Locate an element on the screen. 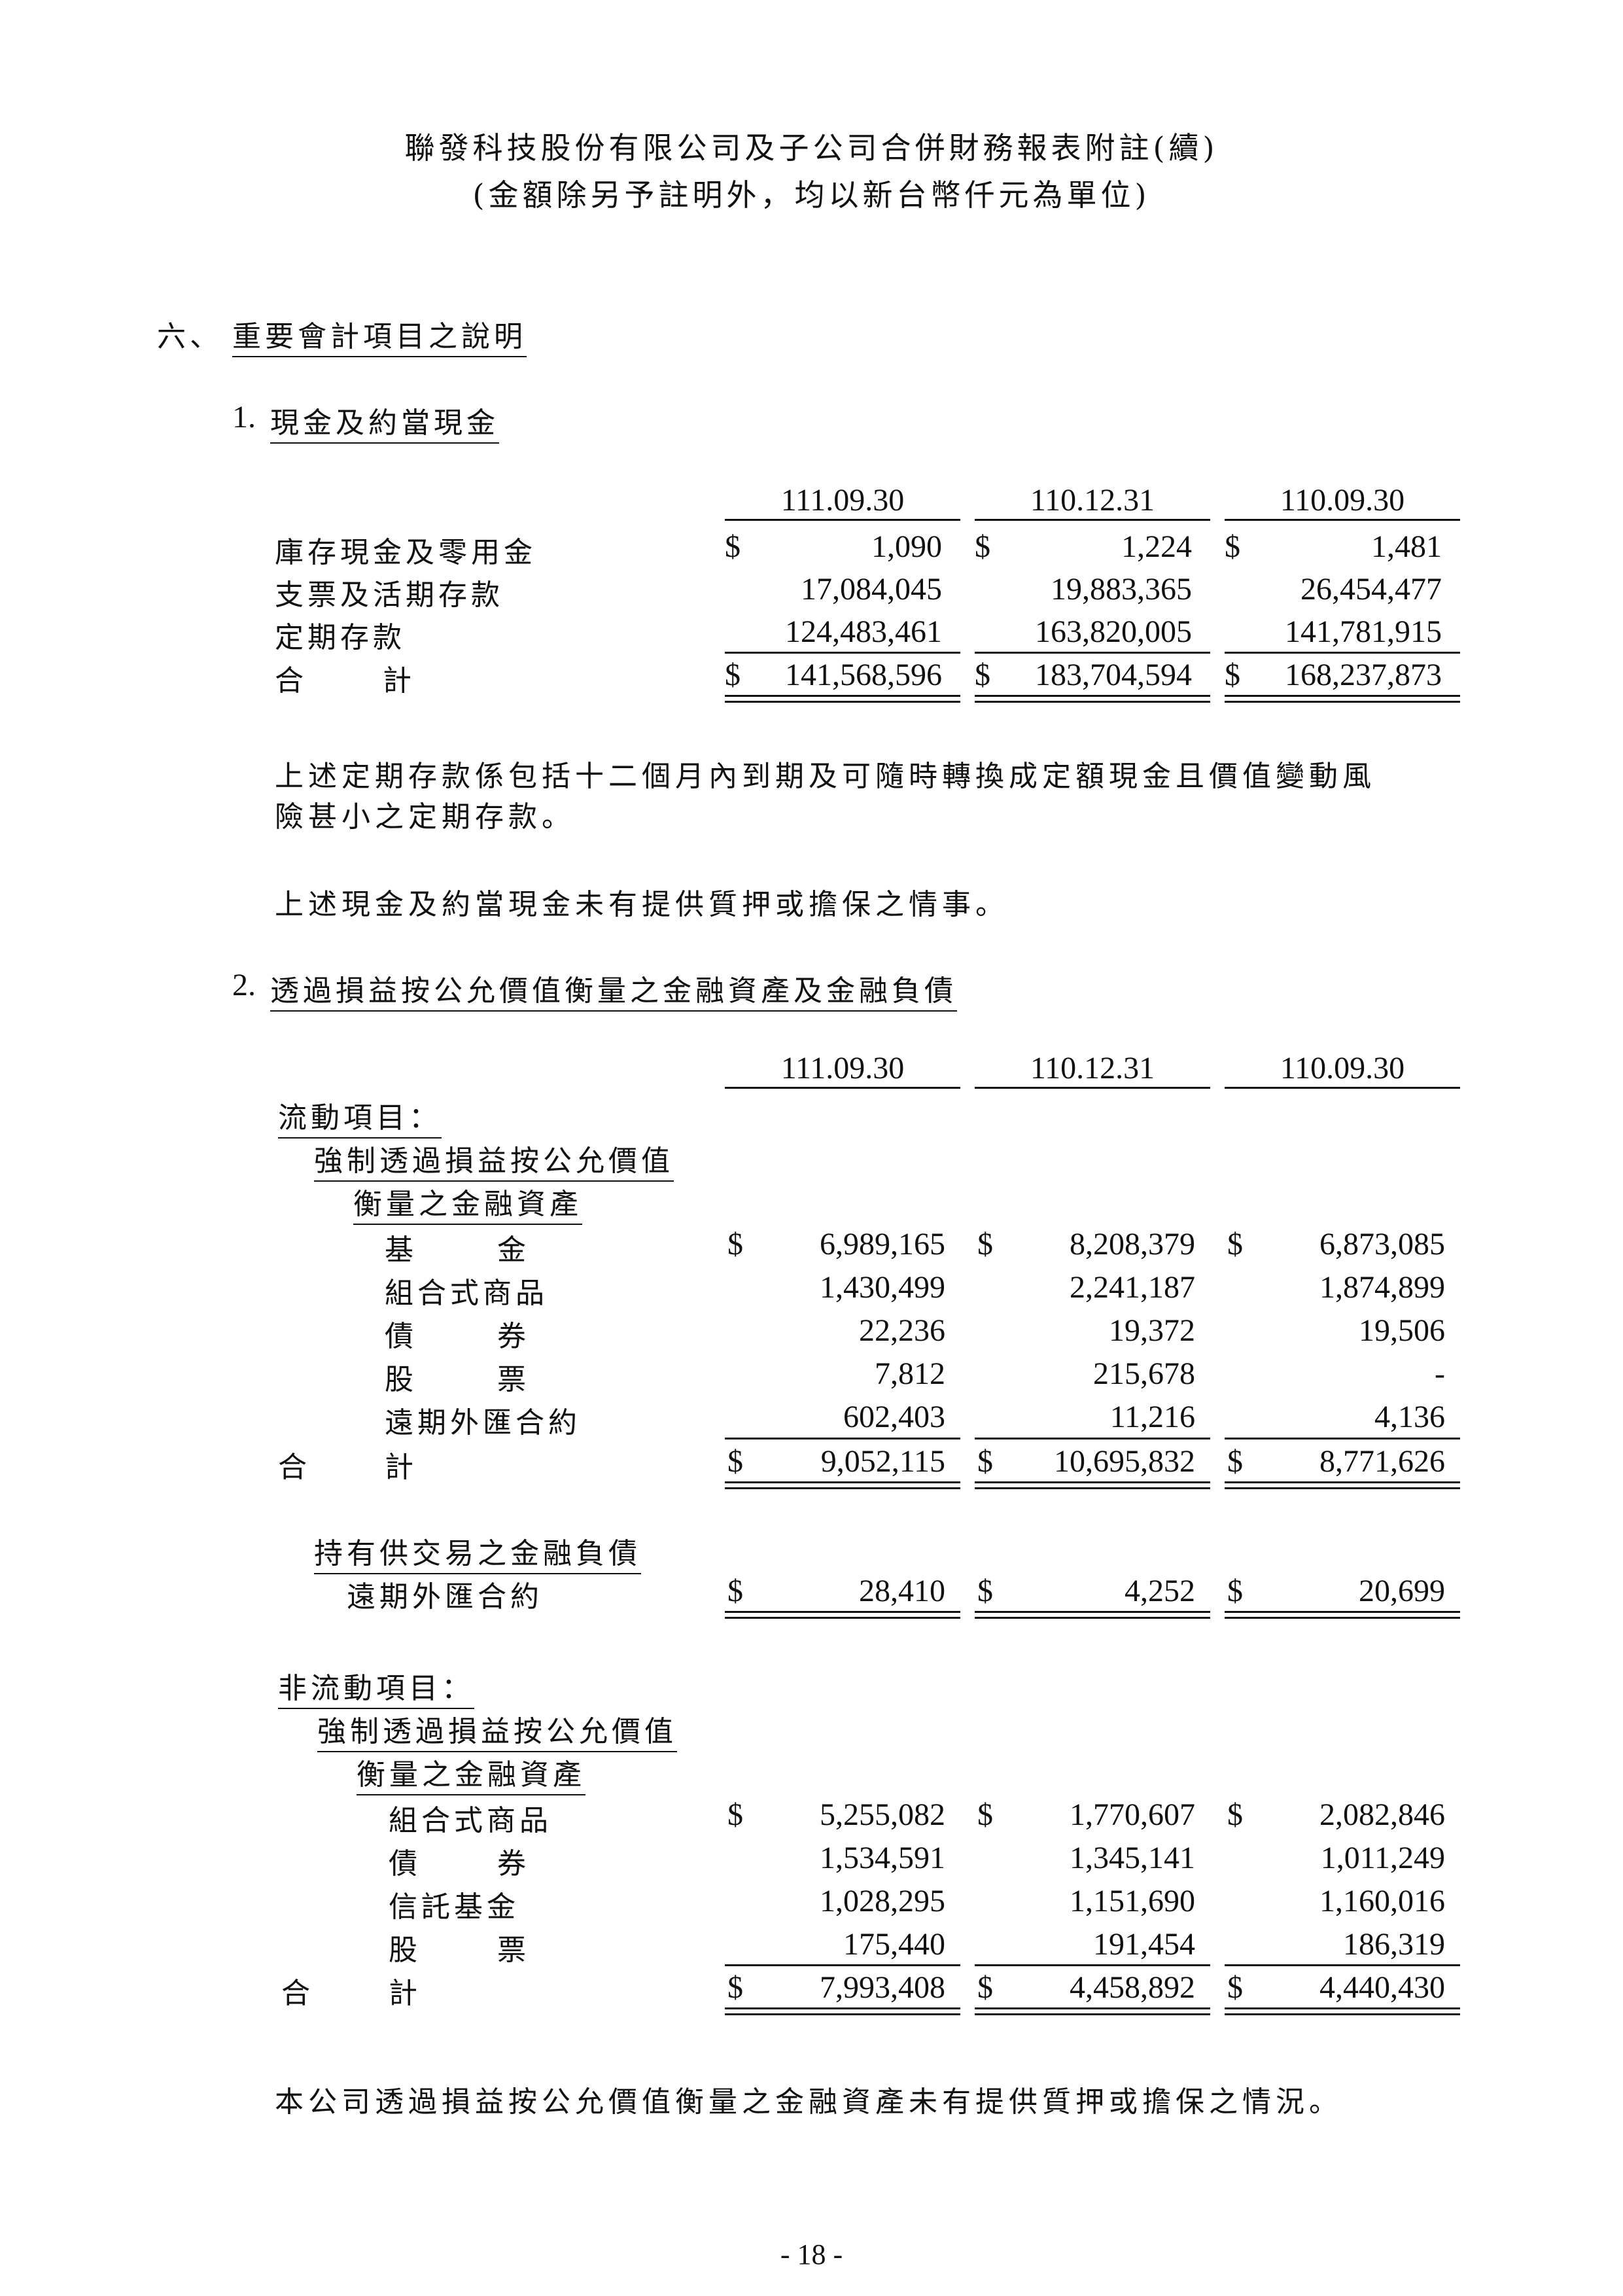  cell-value: 19,883,365 is located at coordinates (1121, 589).